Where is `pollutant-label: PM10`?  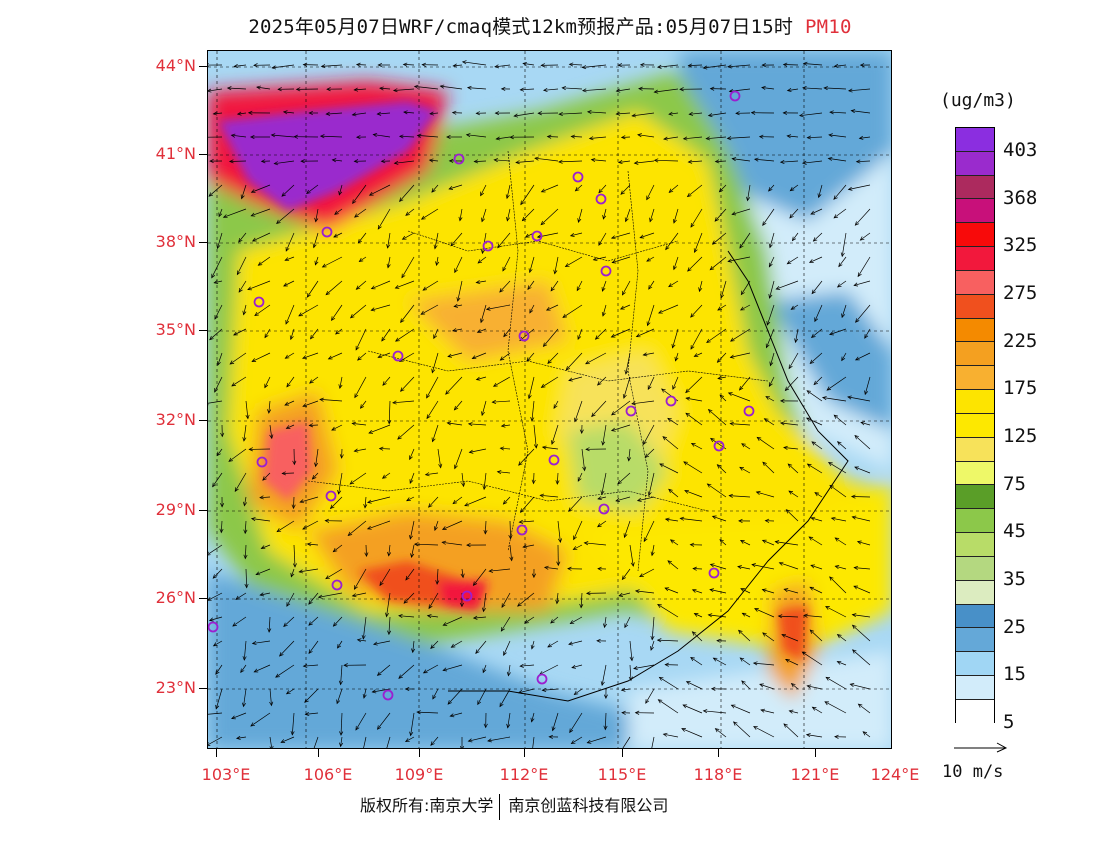 pollutant-label: PM10 is located at coordinates (828, 27).